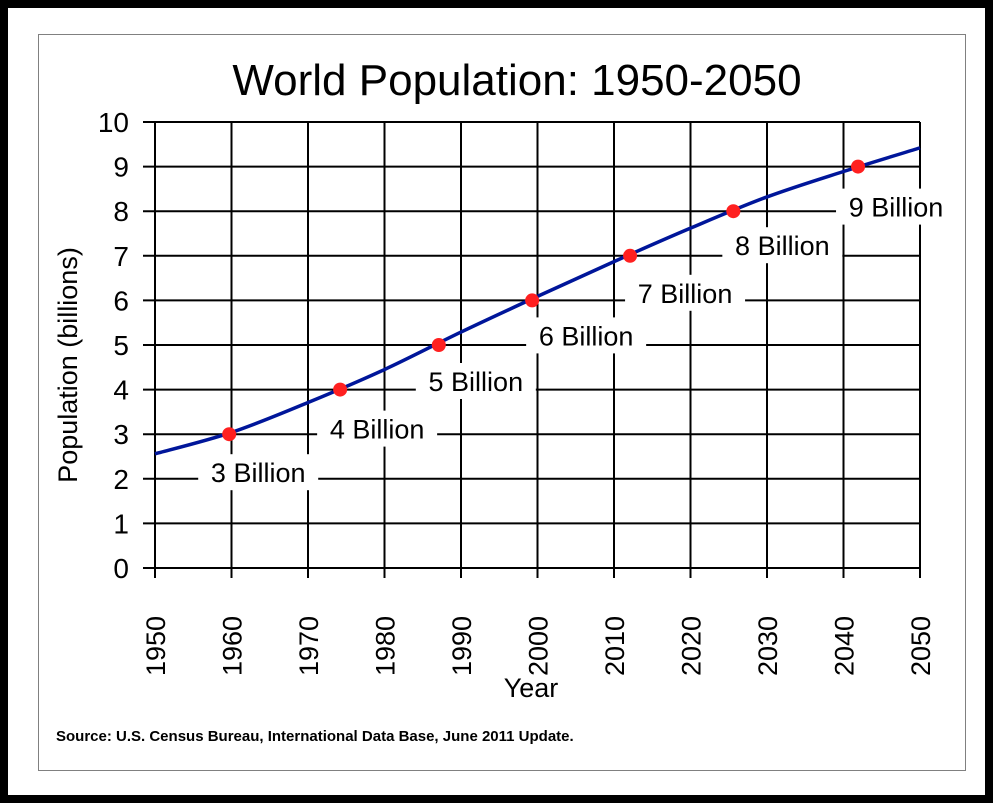  I want to click on x-tick-label: 1990, so click(462, 646).